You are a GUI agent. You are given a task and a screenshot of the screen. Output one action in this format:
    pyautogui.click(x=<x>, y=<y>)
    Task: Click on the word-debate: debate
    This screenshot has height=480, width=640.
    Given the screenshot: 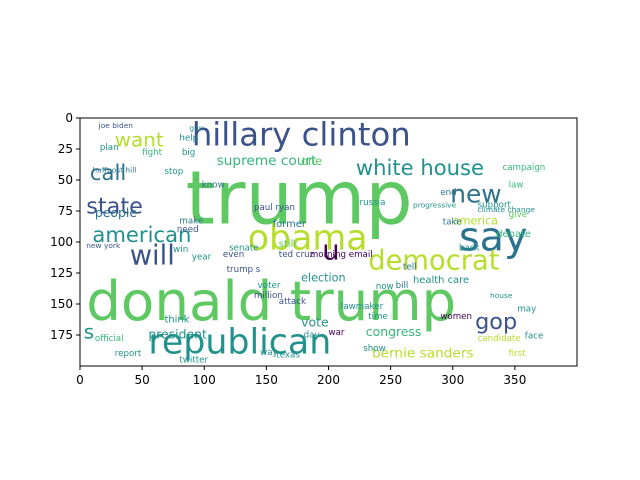 What is the action you would take?
    pyautogui.click(x=513, y=234)
    